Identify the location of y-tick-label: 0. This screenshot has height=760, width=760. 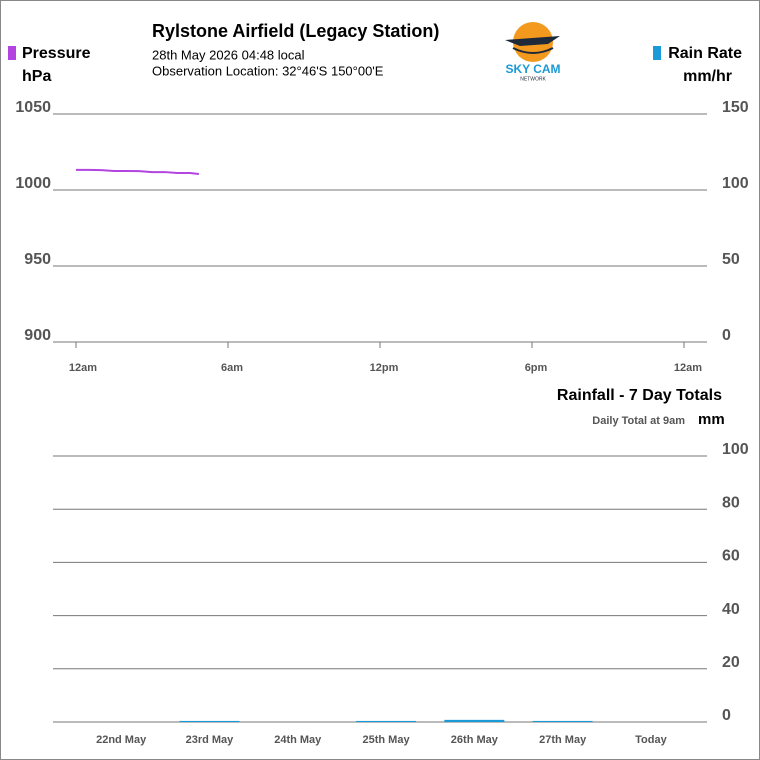
(726, 715).